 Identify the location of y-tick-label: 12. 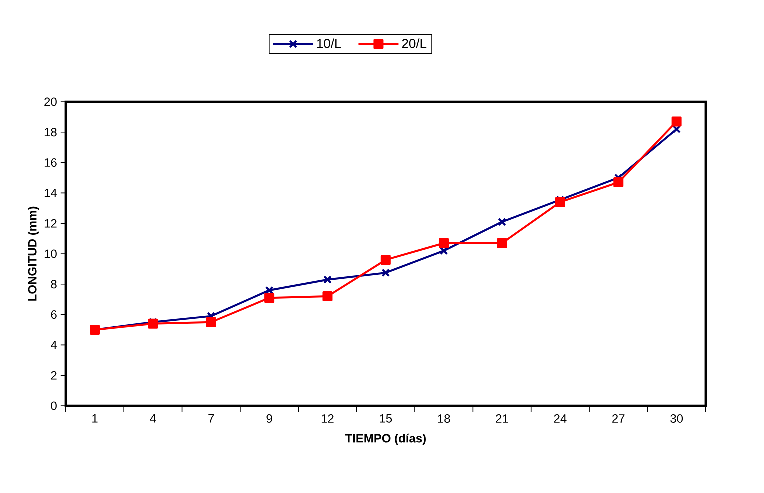
(50, 223).